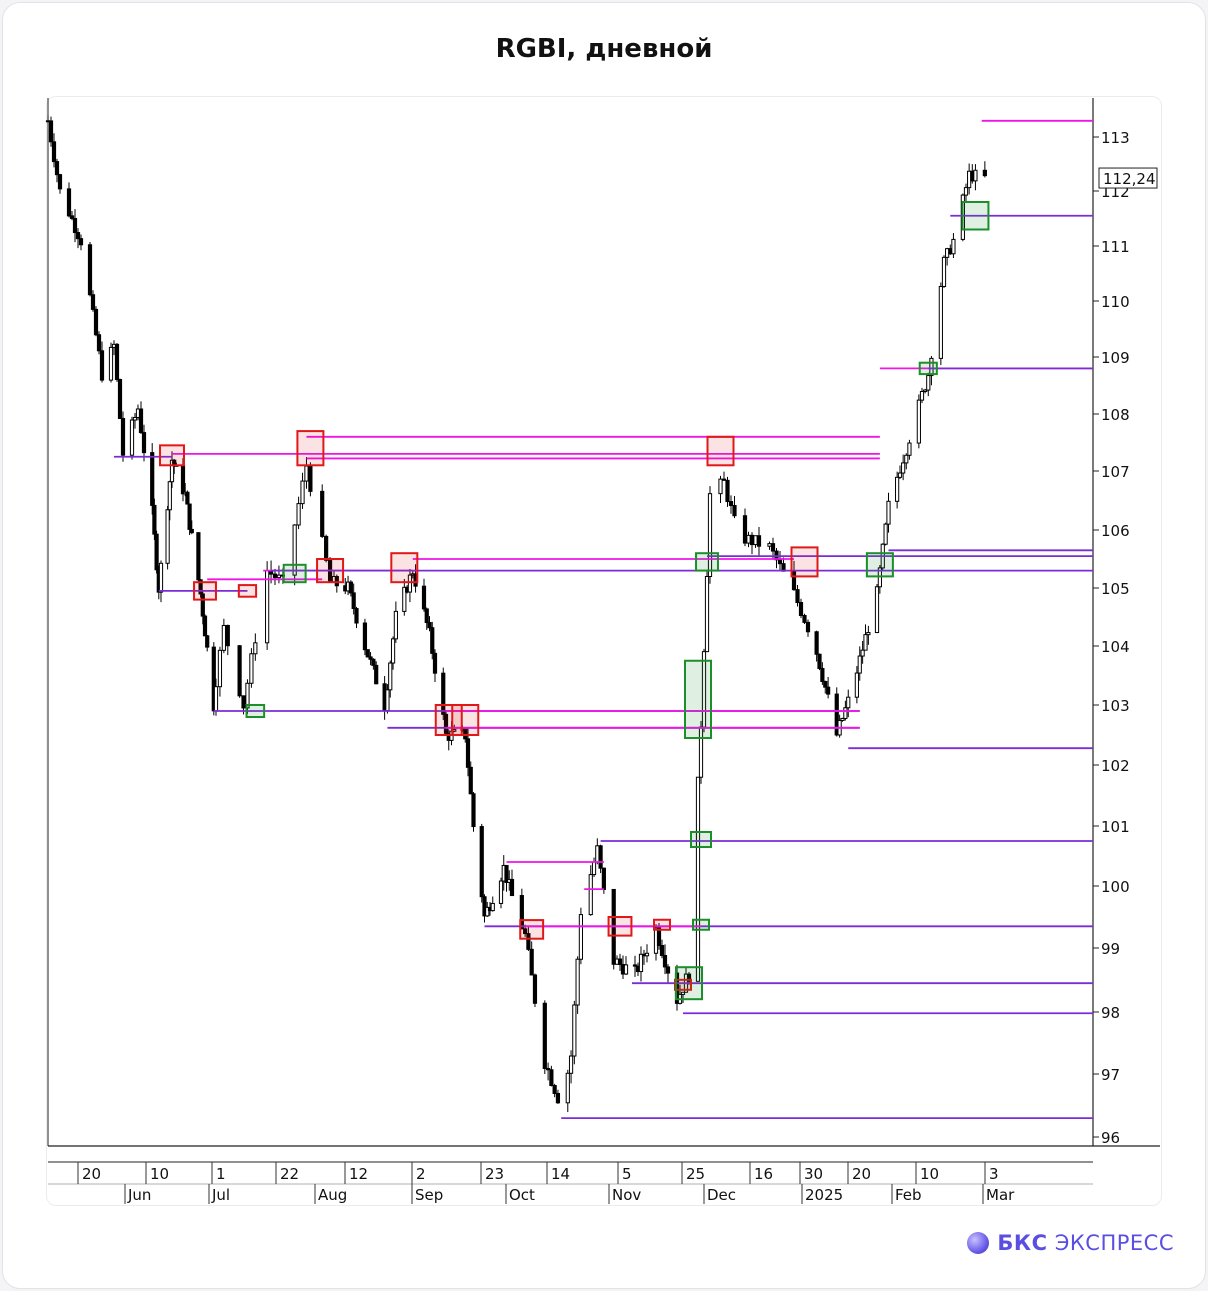 The width and height of the screenshot is (1208, 1291). I want to click on month-tick-label: Dec, so click(721, 1195).